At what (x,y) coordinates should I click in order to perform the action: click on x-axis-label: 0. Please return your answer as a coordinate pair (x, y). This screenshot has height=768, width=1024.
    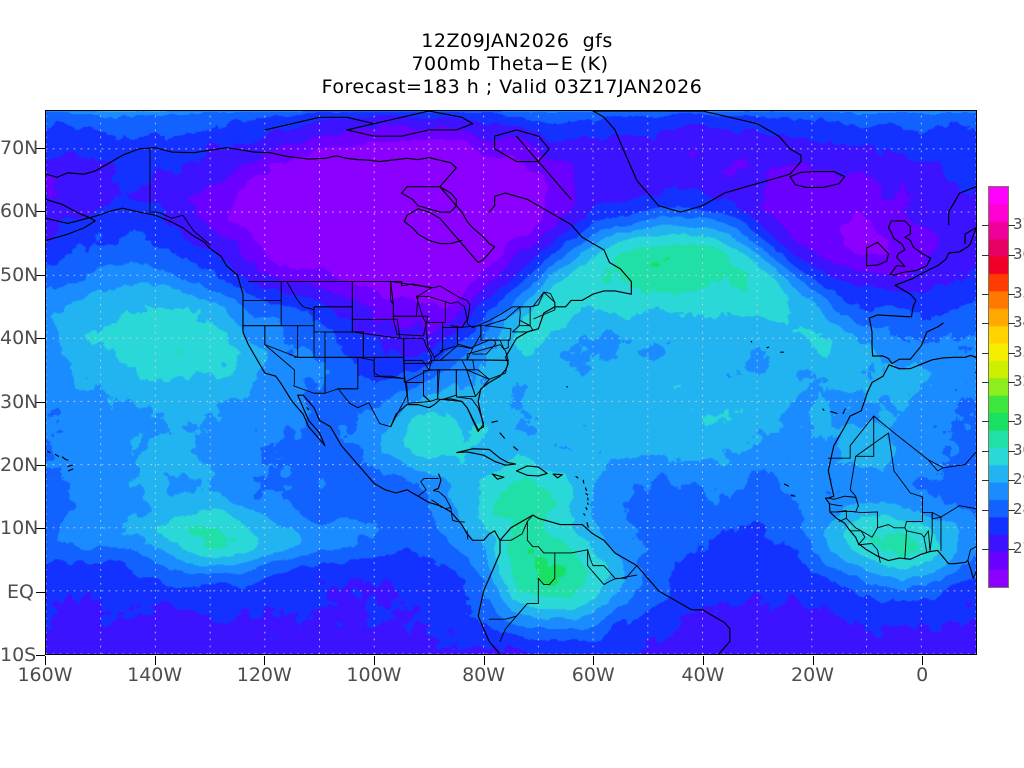
    Looking at the image, I should click on (922, 675).